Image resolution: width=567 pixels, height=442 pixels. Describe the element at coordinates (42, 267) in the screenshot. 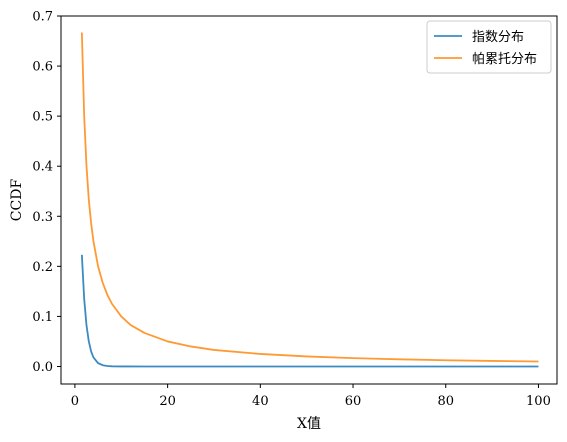

I see `y-tick-label: 0.2` at that location.